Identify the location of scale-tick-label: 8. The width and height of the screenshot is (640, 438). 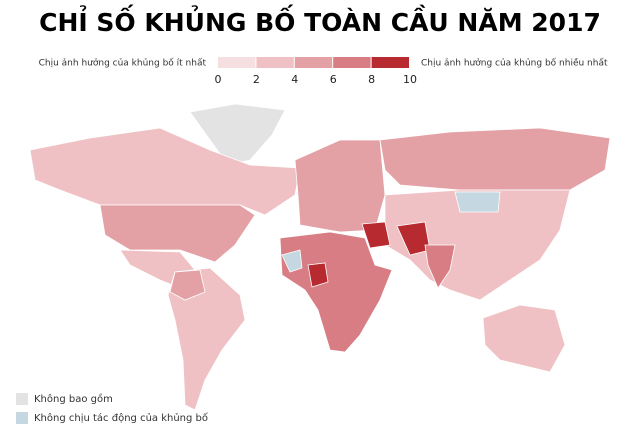
(371, 79).